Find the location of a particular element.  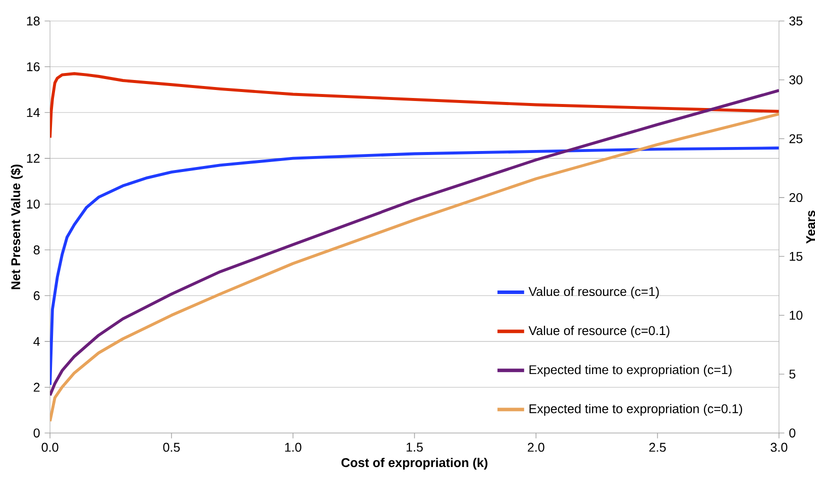

y2-tick-label: 5 is located at coordinates (792, 374).